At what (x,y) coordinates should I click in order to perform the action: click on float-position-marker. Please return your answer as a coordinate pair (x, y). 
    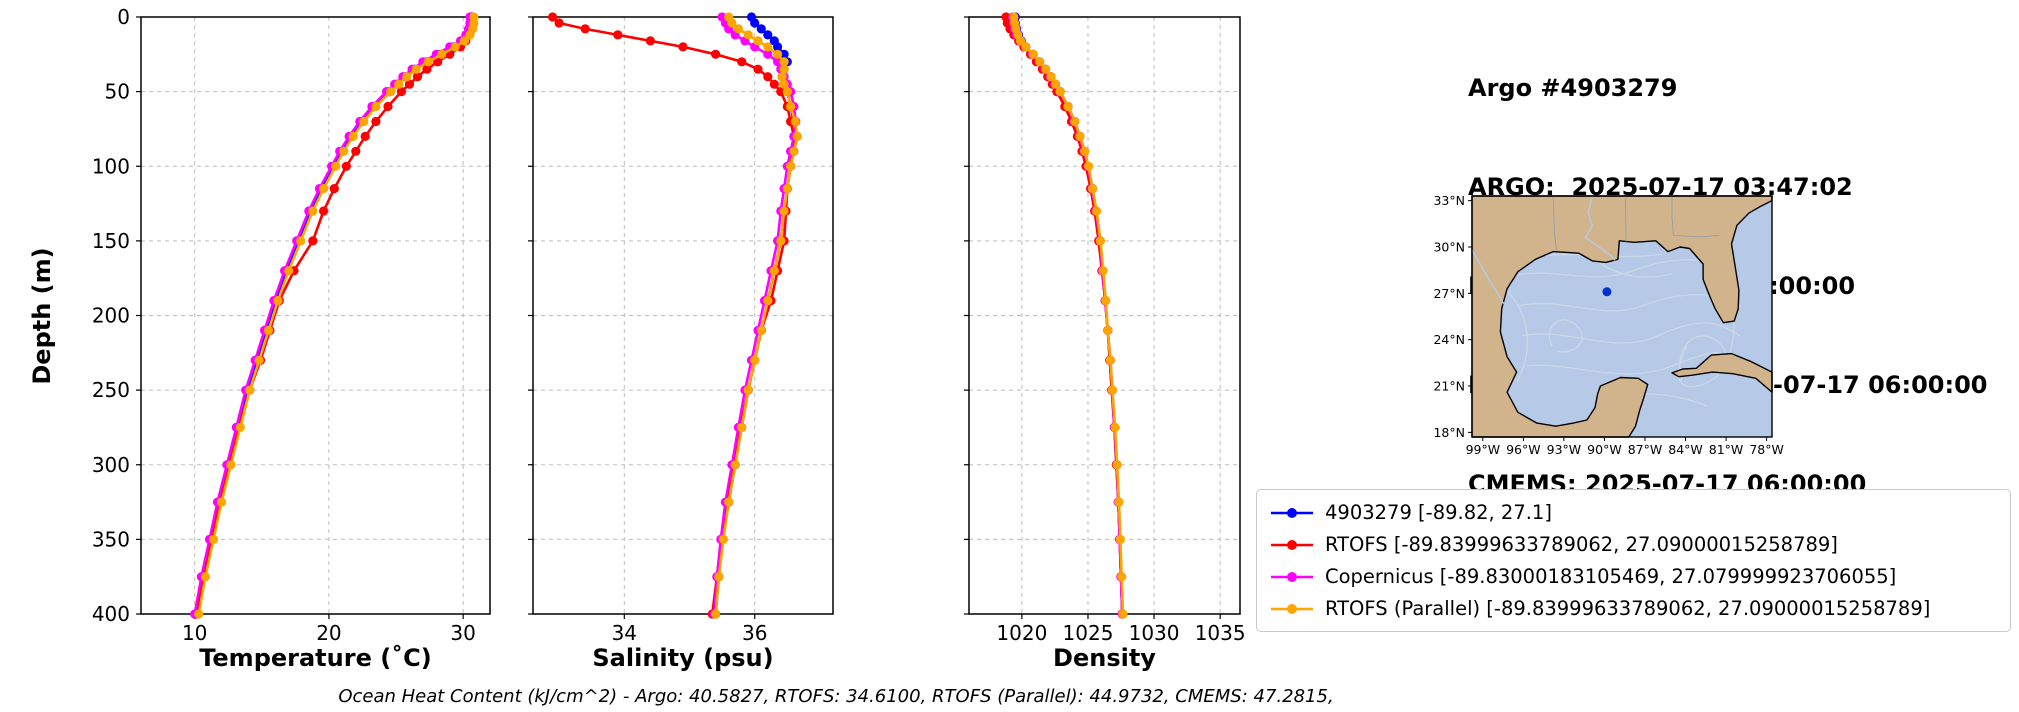
    Looking at the image, I should click on (1607, 292).